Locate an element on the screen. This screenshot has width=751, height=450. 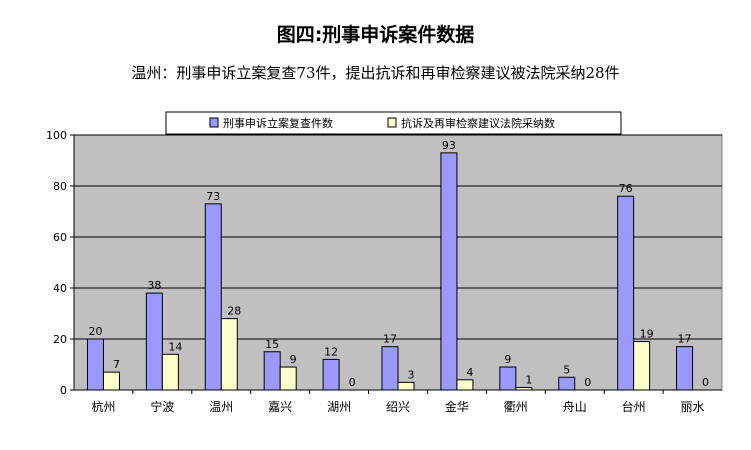
data-label: 7 is located at coordinates (116, 364).